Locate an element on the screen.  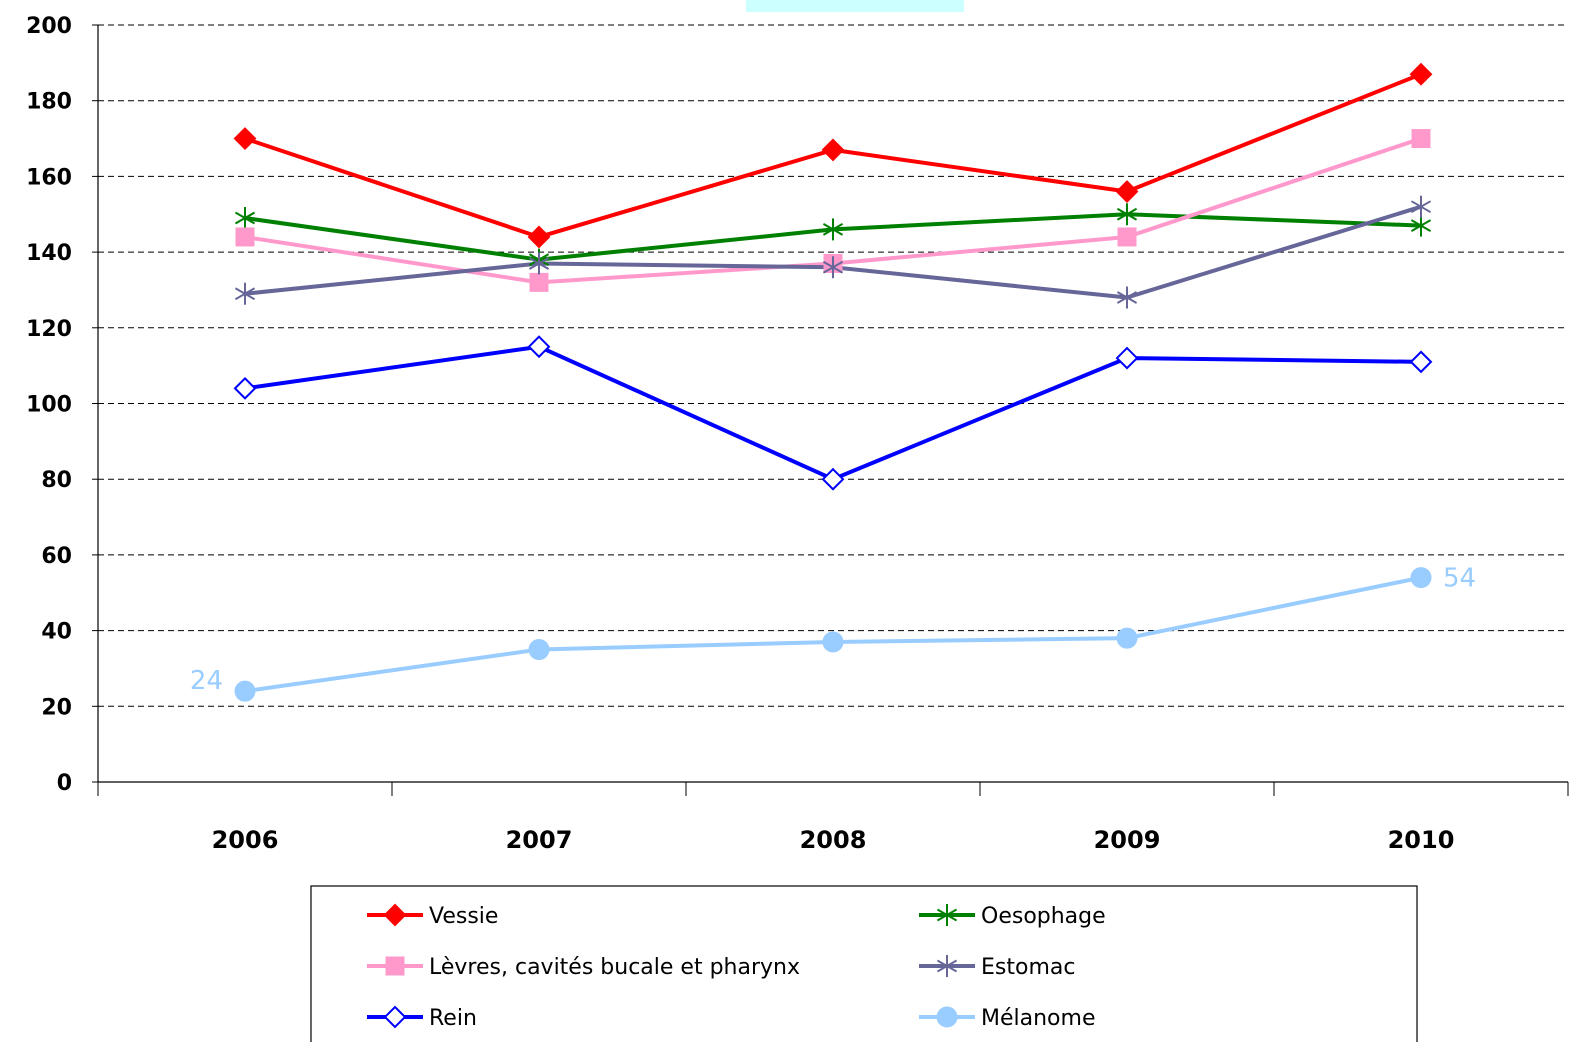
legend-item: Oesophage is located at coordinates (1012, 916).